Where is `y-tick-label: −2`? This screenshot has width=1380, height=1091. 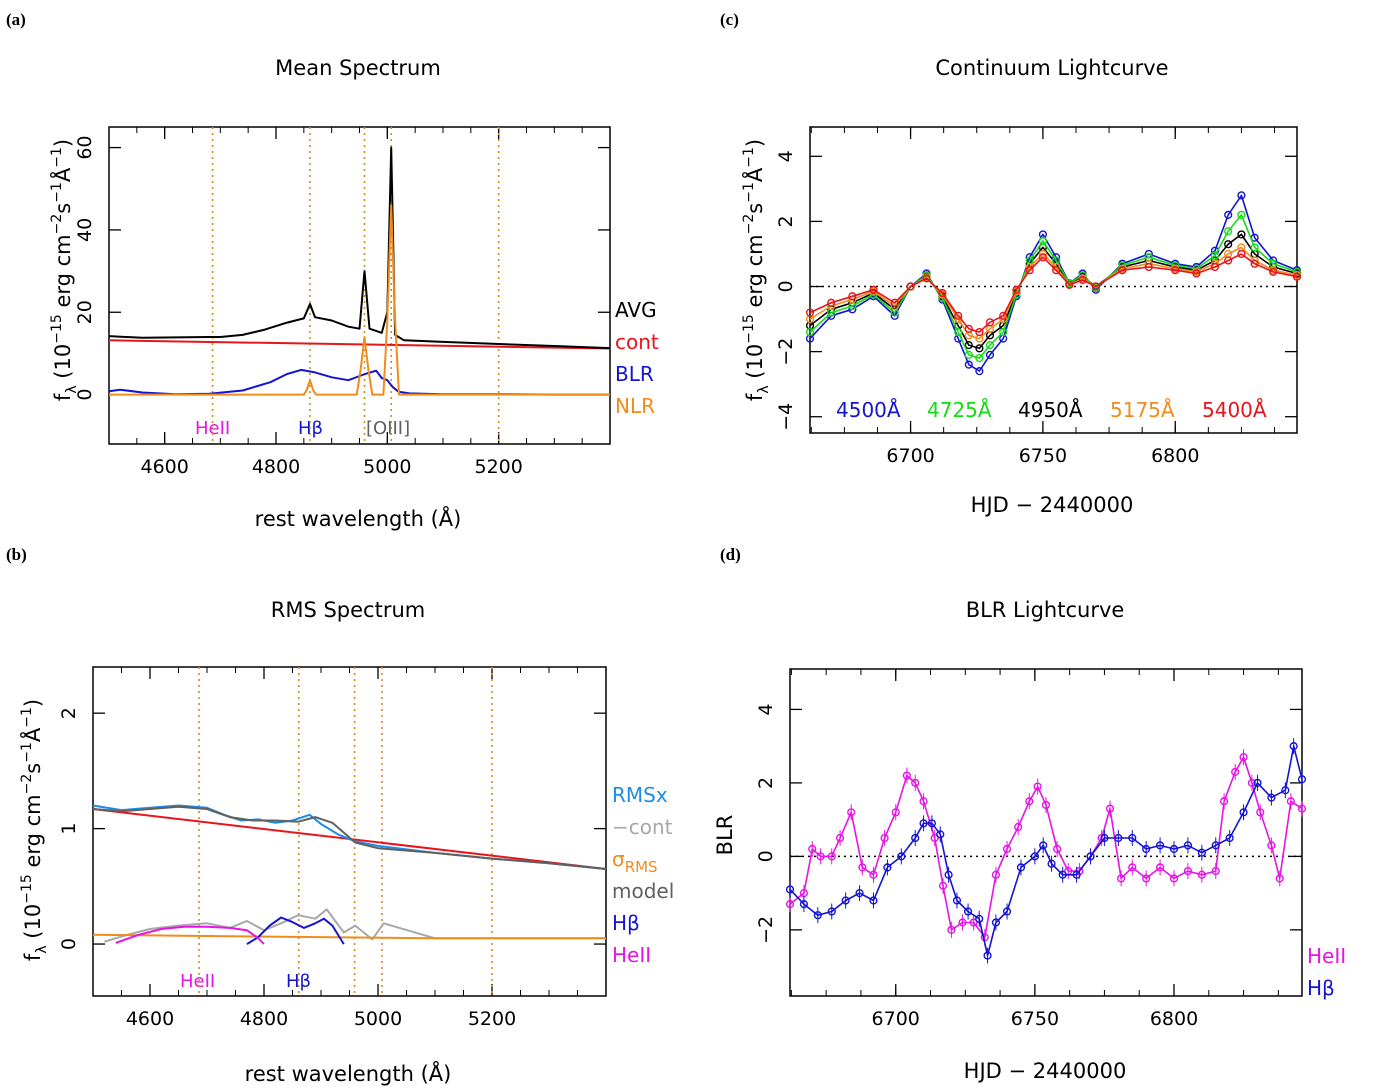 y-tick-label: −2 is located at coordinates (766, 930).